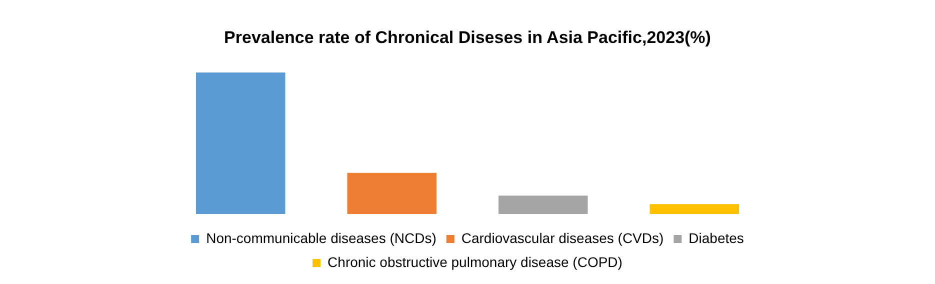 This screenshot has width=935, height=284. What do you see at coordinates (321, 238) in the screenshot?
I see `legend-label: Non-communicable diseases (NCDs)` at bounding box center [321, 238].